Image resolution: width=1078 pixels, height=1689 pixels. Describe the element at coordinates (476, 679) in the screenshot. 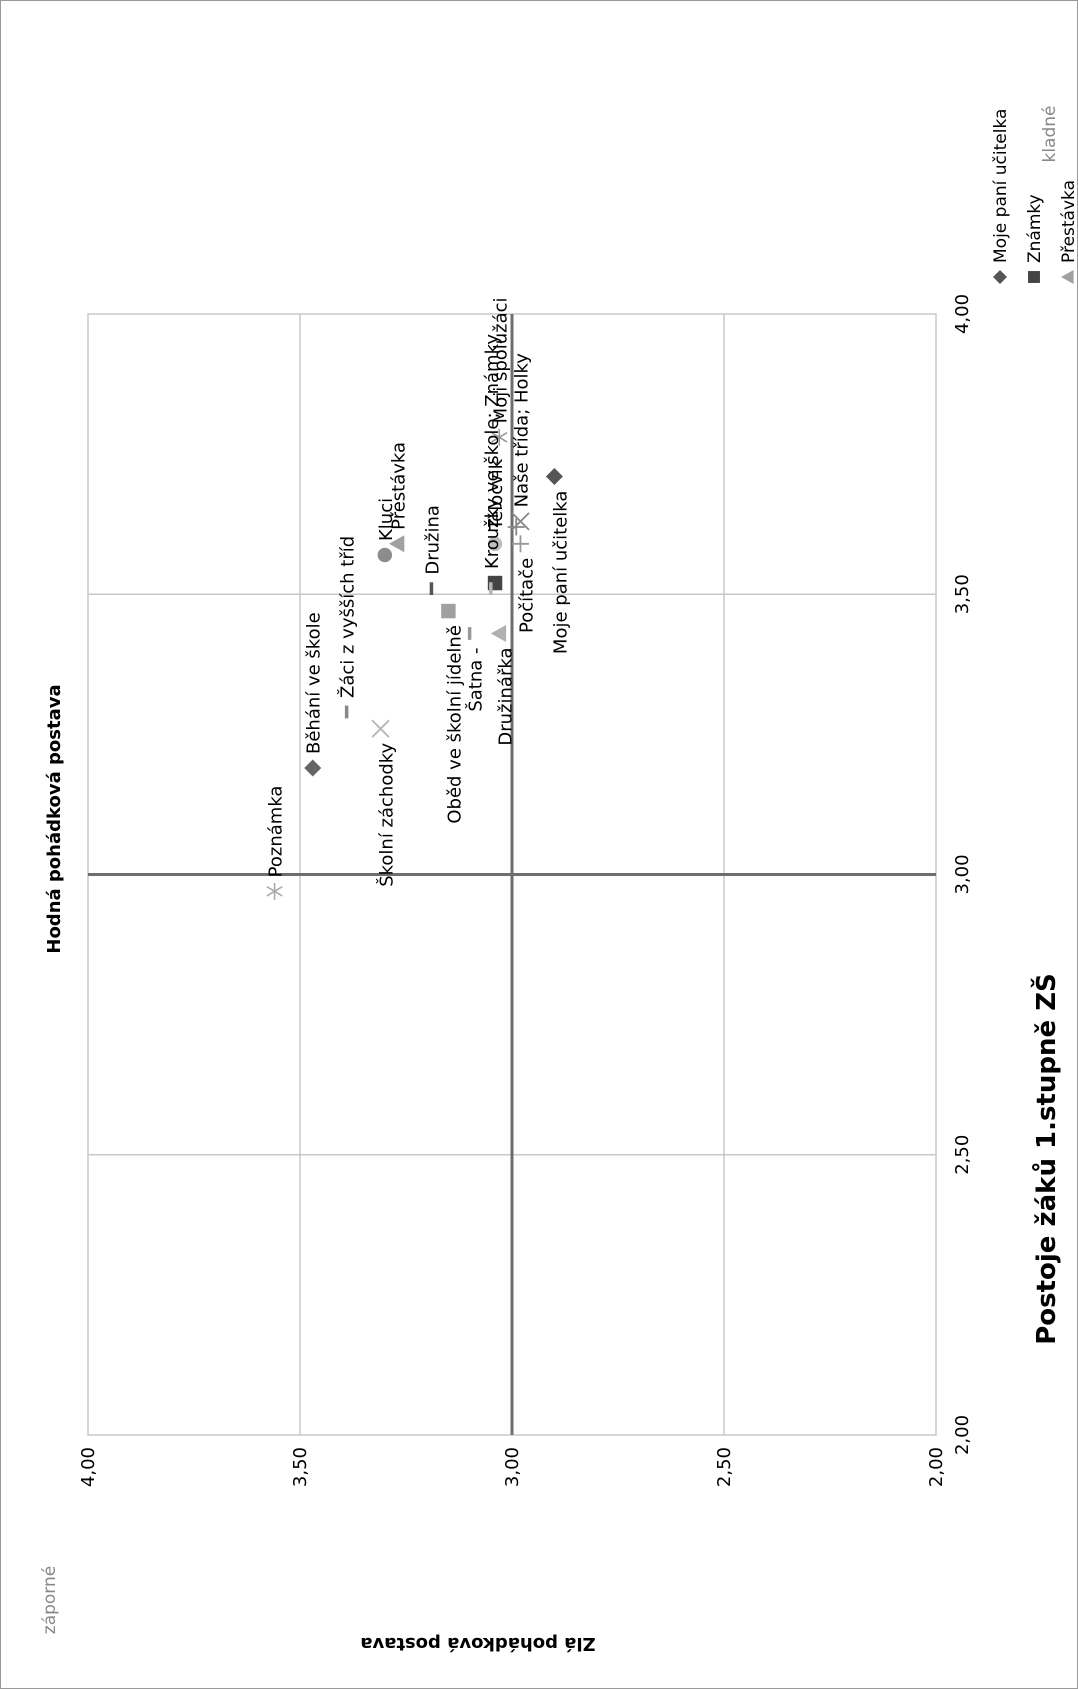

I see `point-label: Šatna -` at that location.